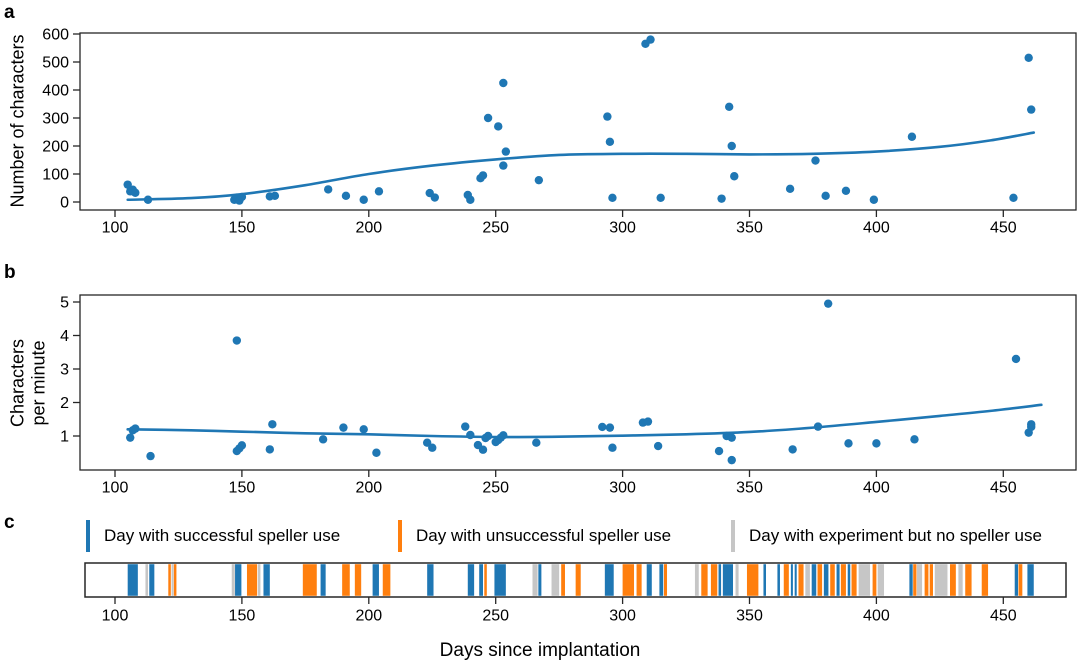 This screenshot has width=1080, height=669. Describe the element at coordinates (581, 166) in the screenshot. I see `panel-a-trend-line` at that location.